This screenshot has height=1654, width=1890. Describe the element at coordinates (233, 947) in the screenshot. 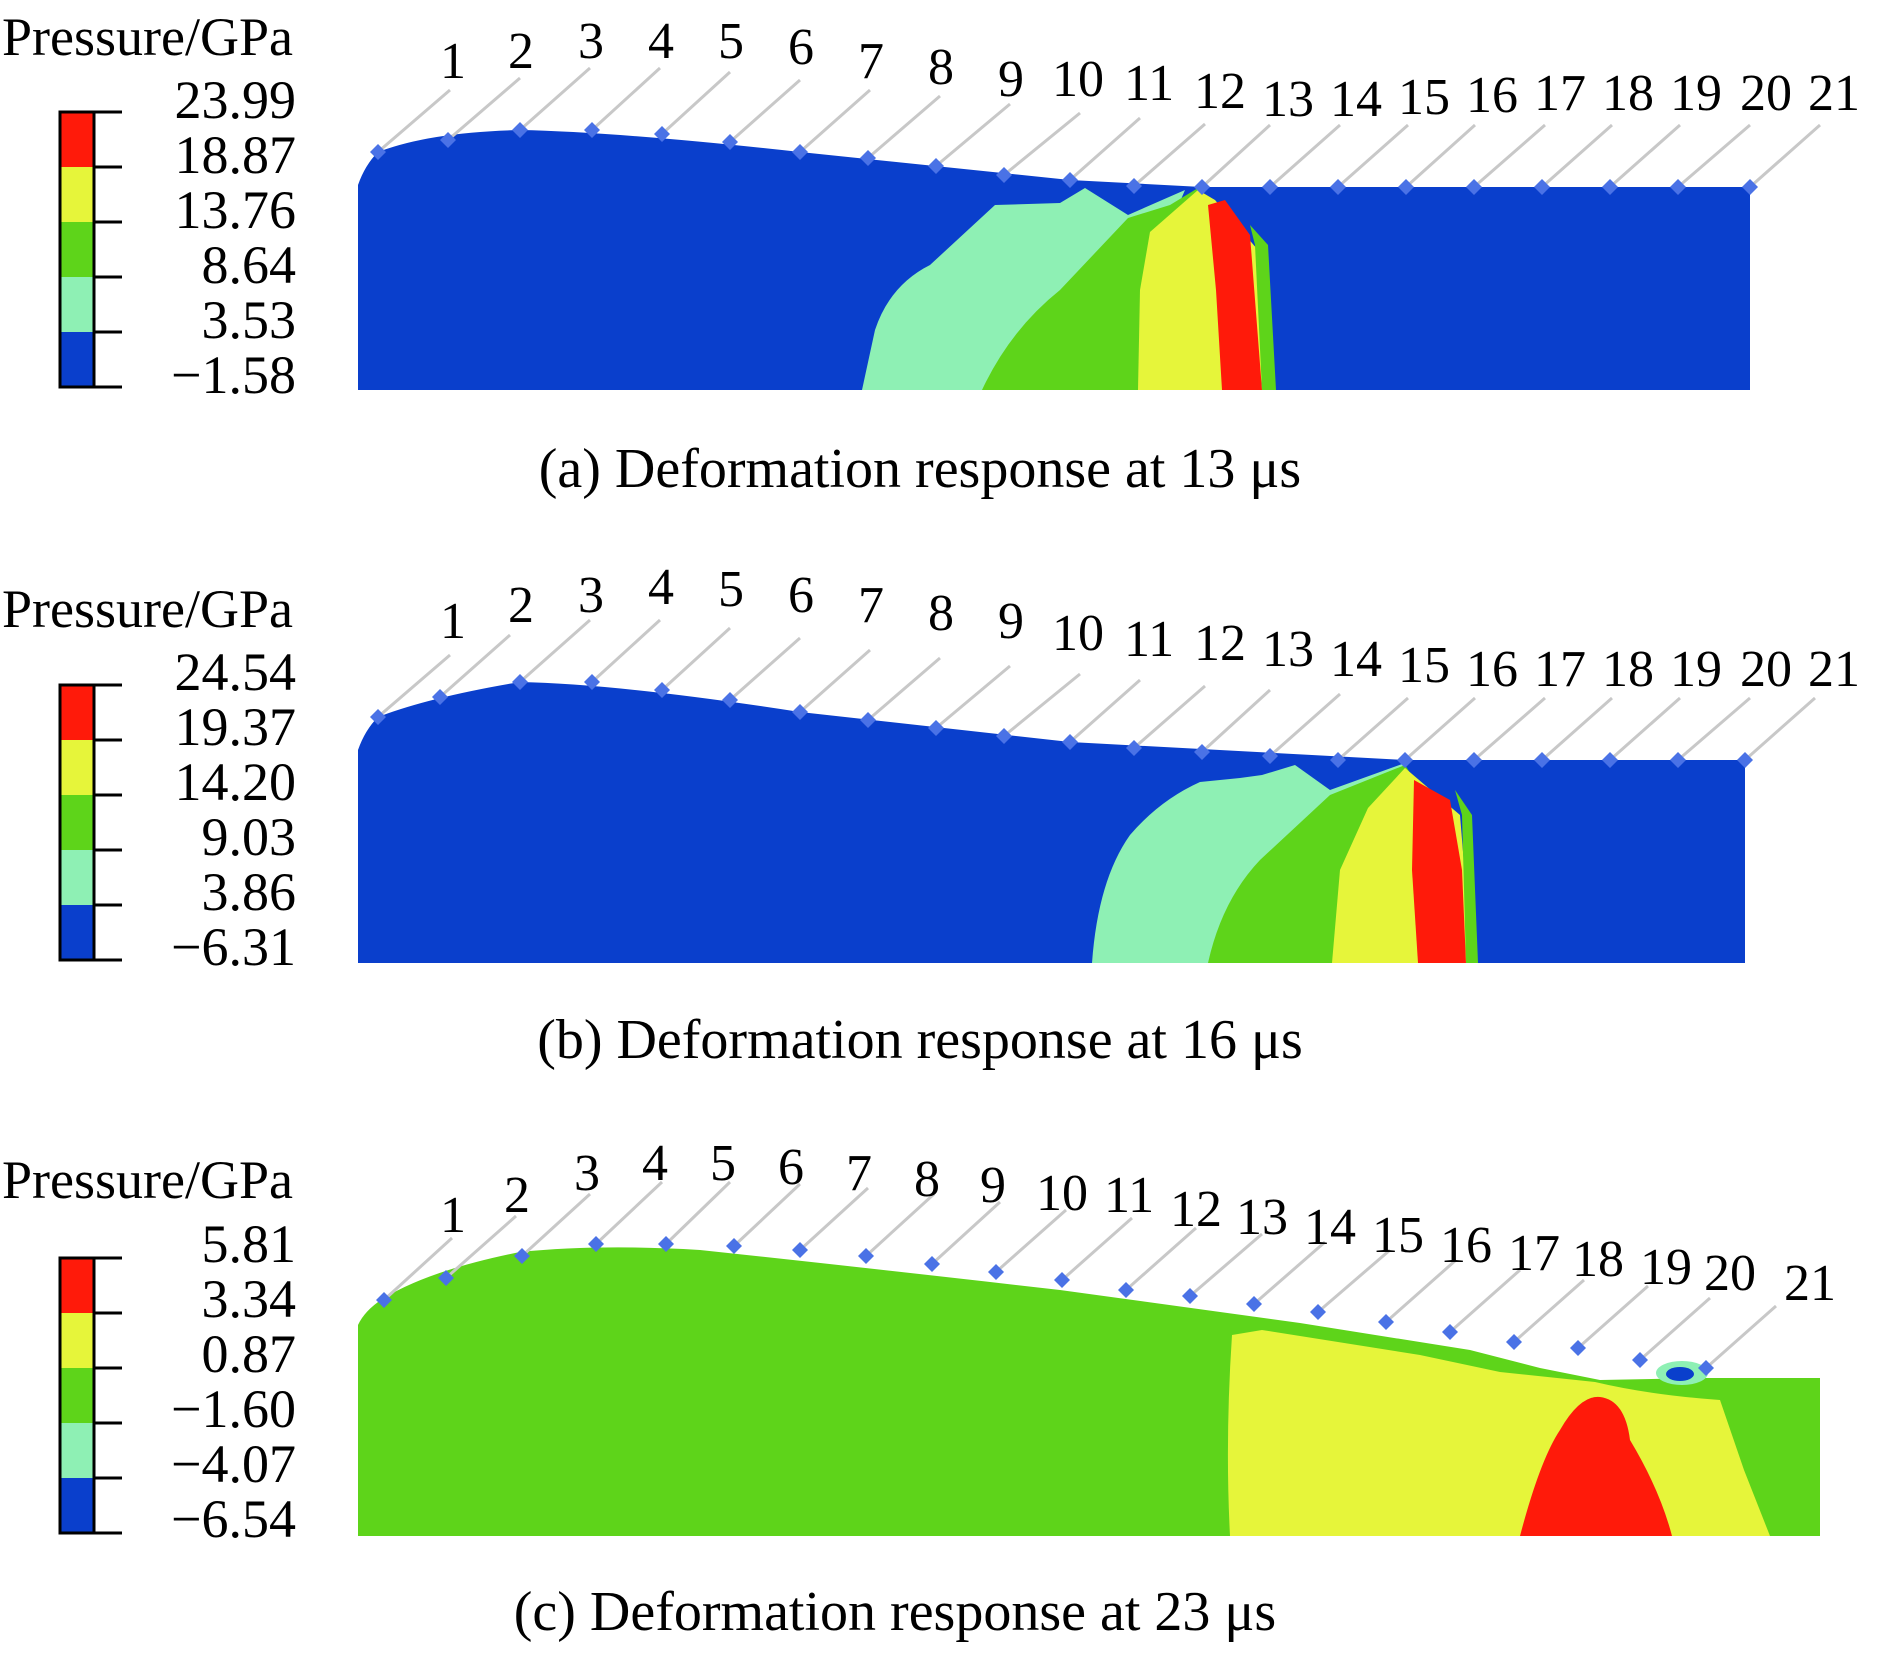

I see `legend-value-b-5: −6.31` at that location.